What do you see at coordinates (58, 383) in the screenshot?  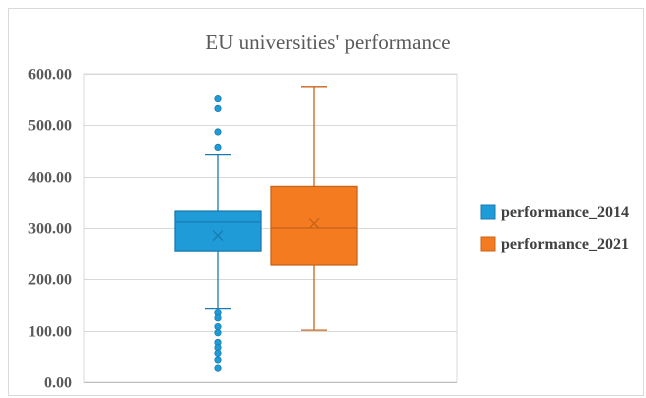 I see `y-tick-label: 0.00` at bounding box center [58, 383].